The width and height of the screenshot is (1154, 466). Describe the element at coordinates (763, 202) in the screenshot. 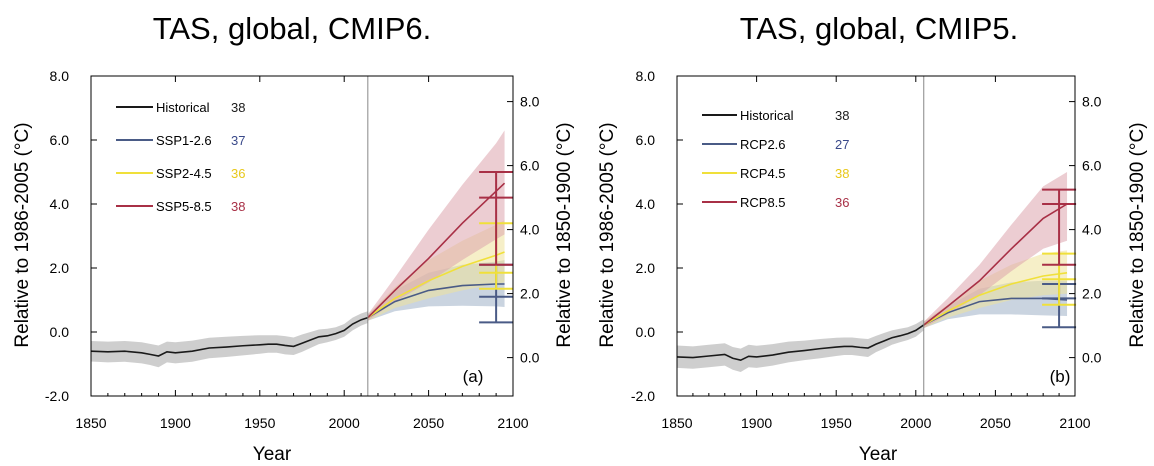

I see `legend-label: RCP8.5` at that location.